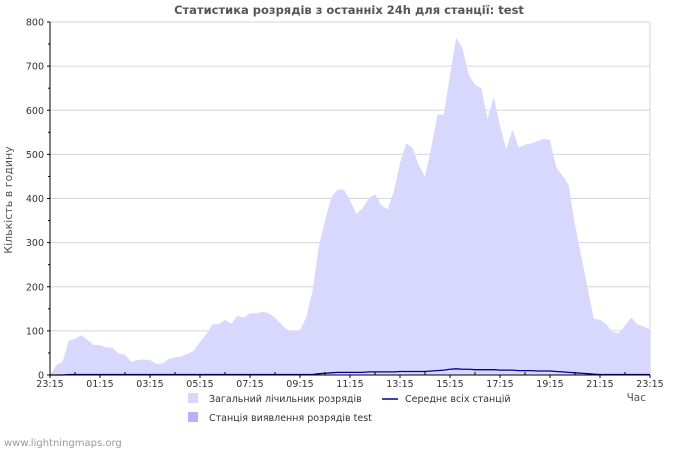  What do you see at coordinates (63, 443) in the screenshot?
I see `footer-source: www.lightningmaps.org` at bounding box center [63, 443].